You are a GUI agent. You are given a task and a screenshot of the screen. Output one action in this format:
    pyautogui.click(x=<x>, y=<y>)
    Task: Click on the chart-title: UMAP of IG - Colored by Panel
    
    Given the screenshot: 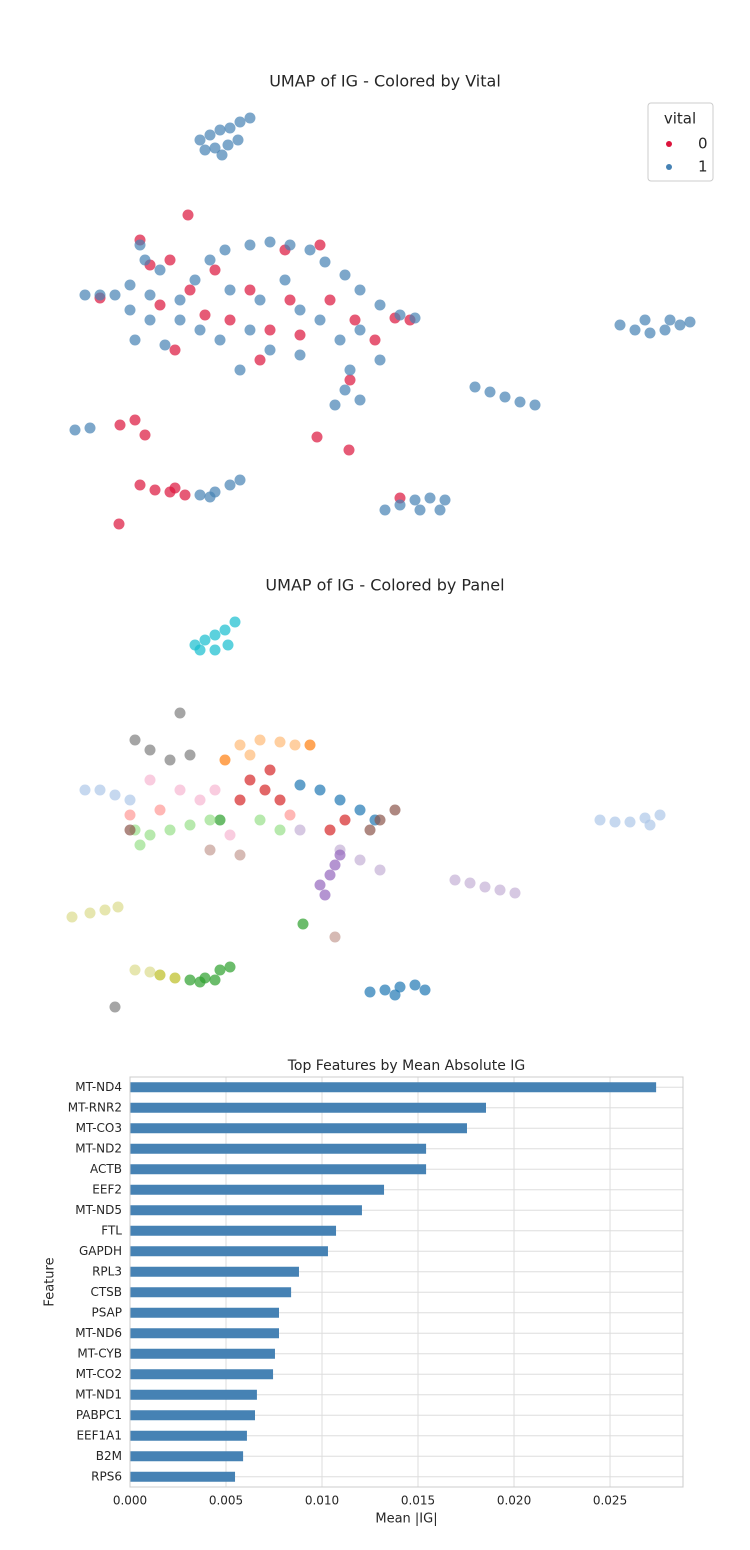 What is the action you would take?
    pyautogui.click(x=384, y=585)
    